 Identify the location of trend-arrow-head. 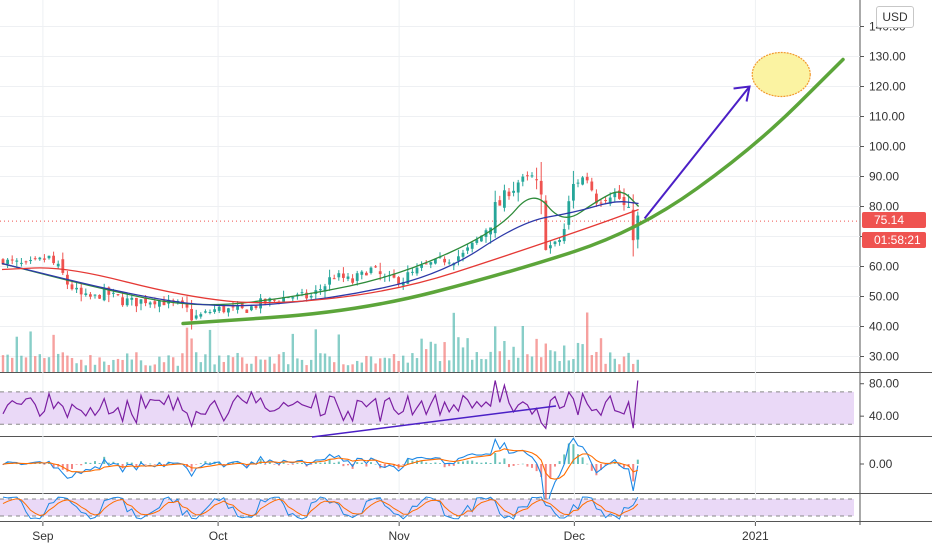
(742, 93).